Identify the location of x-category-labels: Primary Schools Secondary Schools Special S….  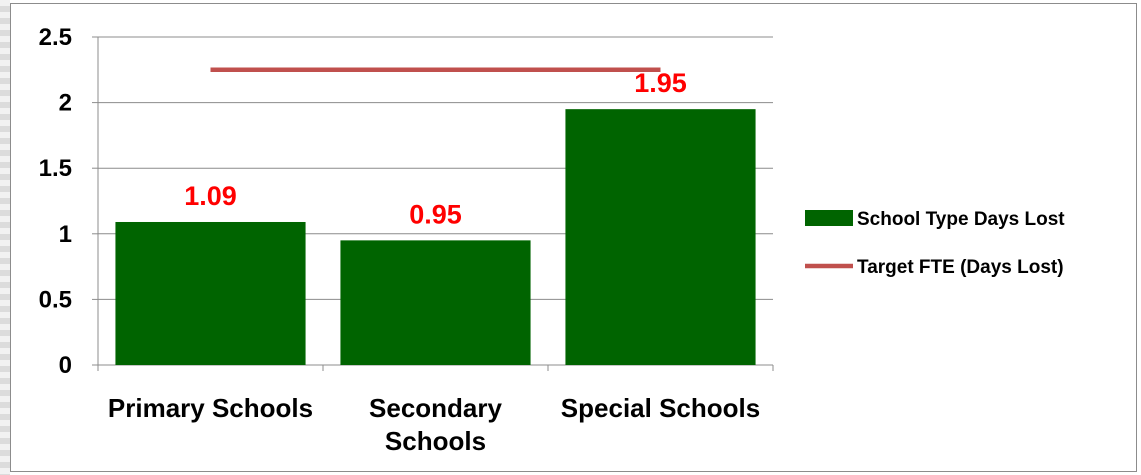
(434, 424).